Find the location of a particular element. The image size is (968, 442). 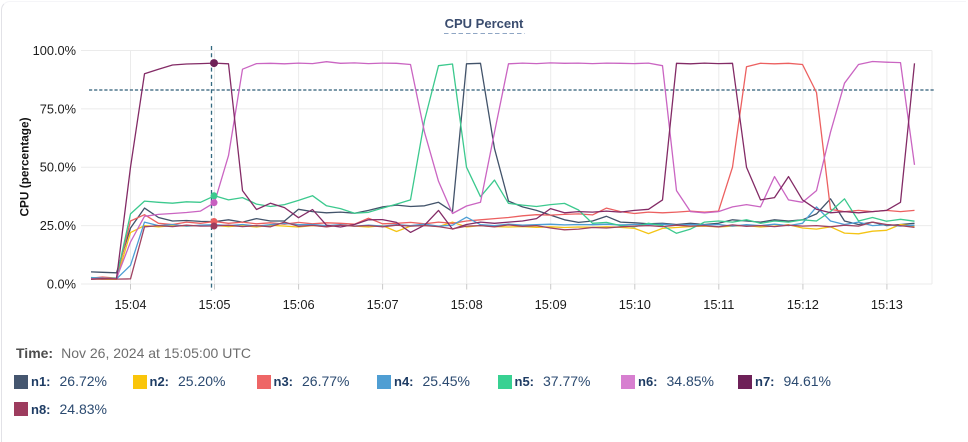

svg-text: 15:12 is located at coordinates (803, 304).